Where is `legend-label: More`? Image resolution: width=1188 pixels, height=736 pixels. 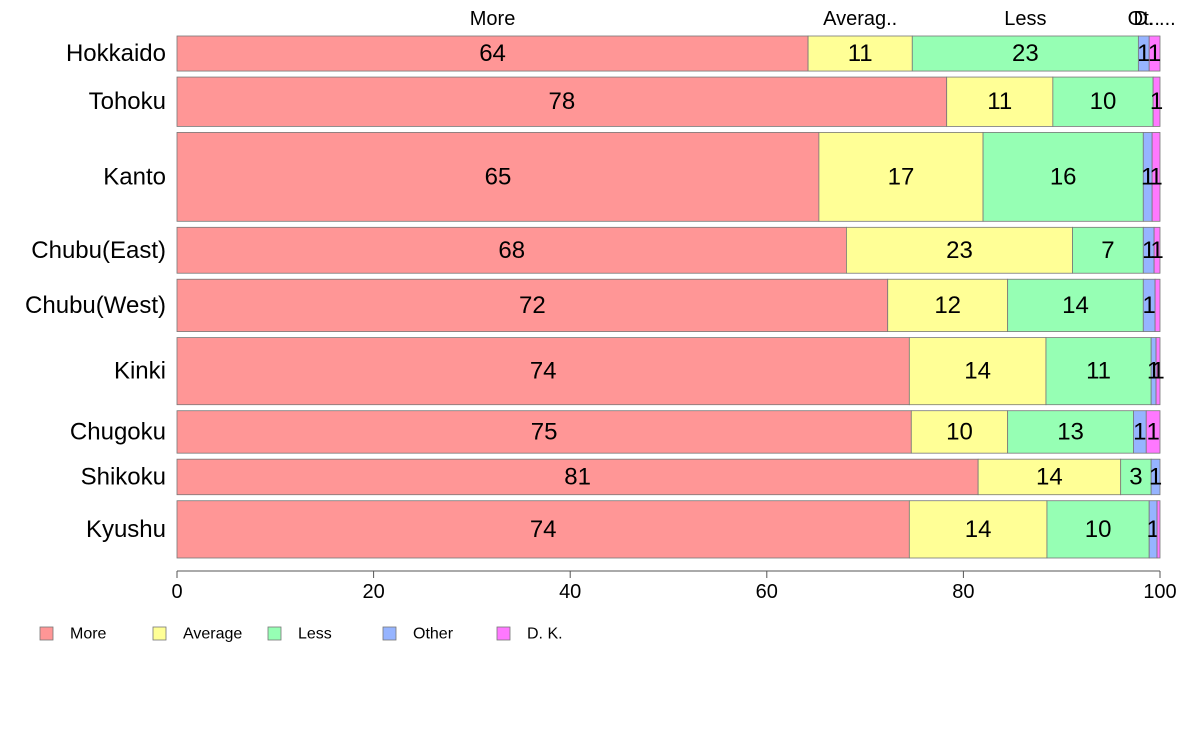
legend-label: More is located at coordinates (88, 634).